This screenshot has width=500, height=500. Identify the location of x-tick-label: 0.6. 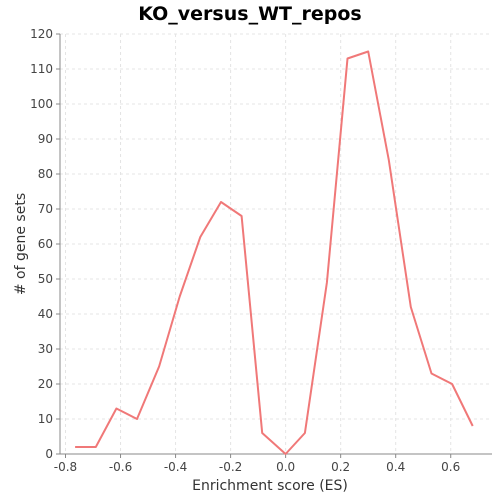
(450, 467).